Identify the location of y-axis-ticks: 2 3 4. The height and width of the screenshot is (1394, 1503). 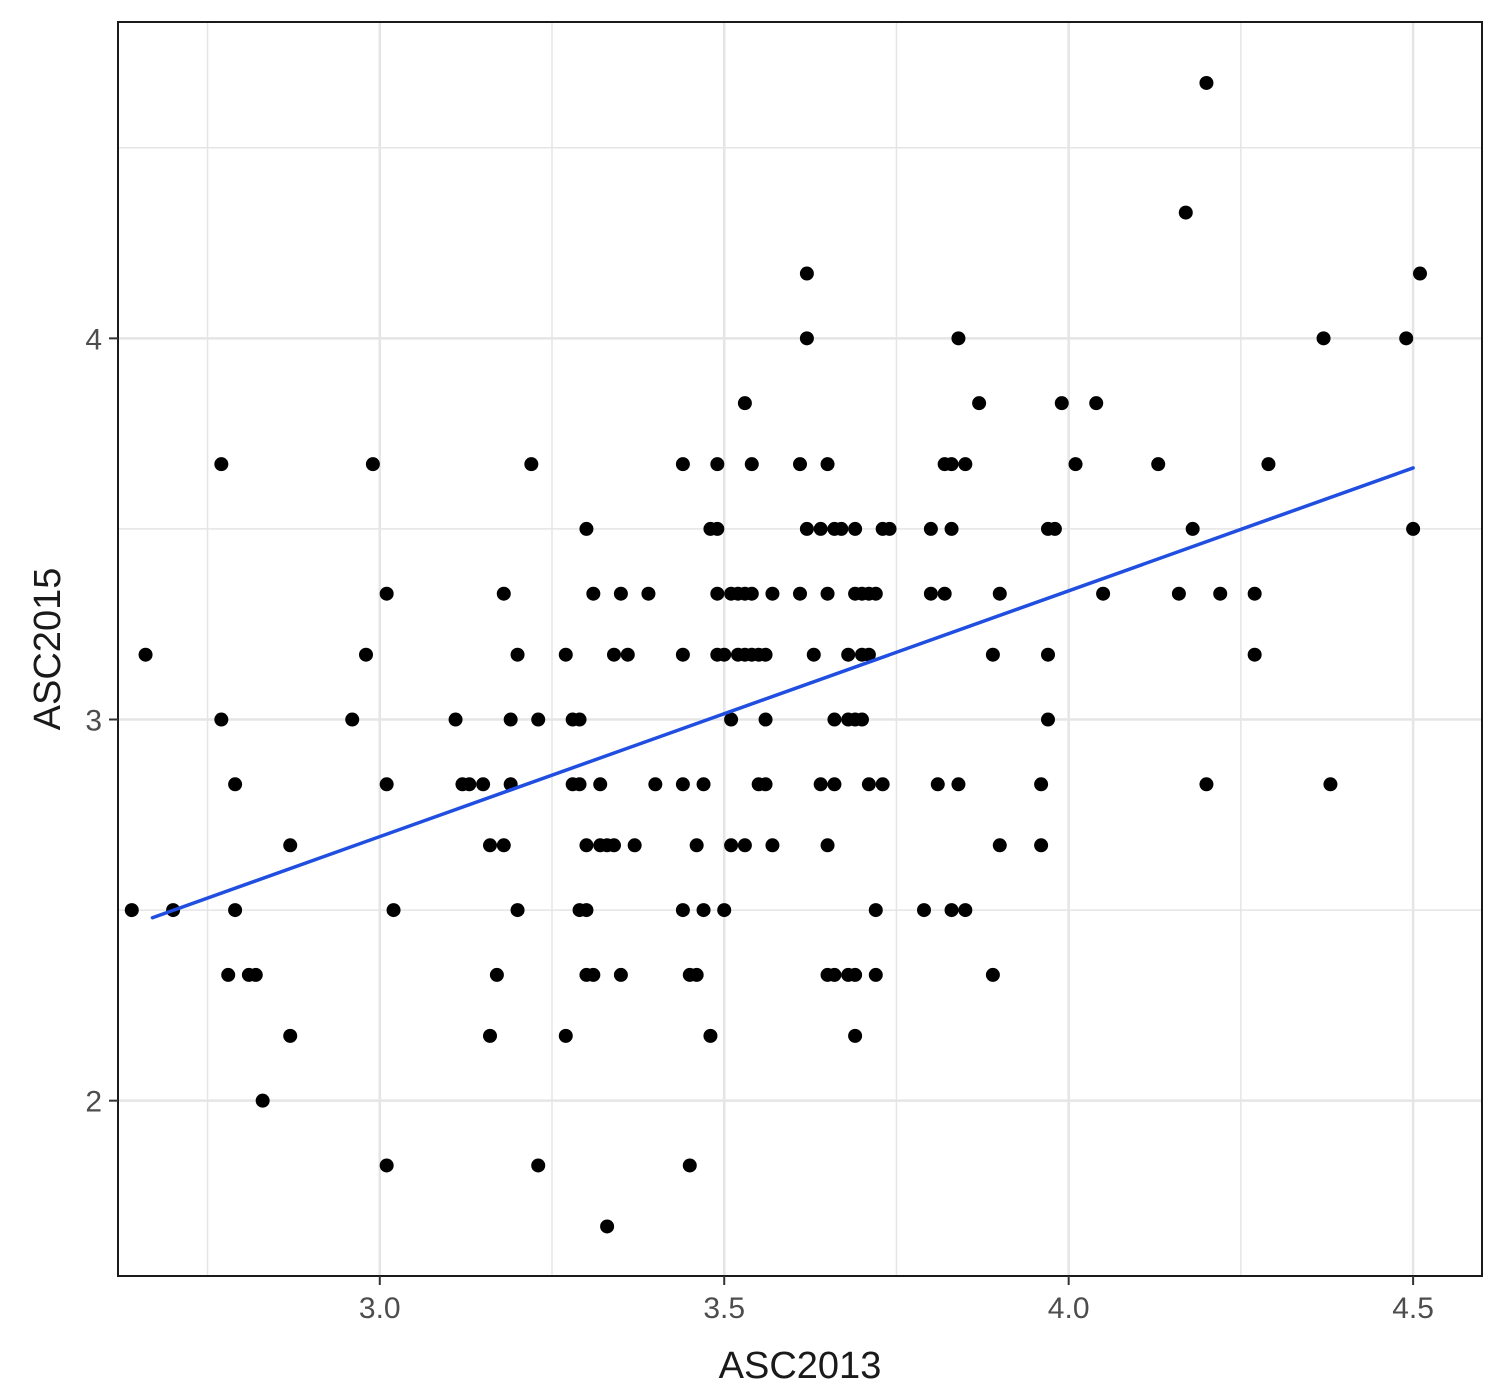
(101, 721).